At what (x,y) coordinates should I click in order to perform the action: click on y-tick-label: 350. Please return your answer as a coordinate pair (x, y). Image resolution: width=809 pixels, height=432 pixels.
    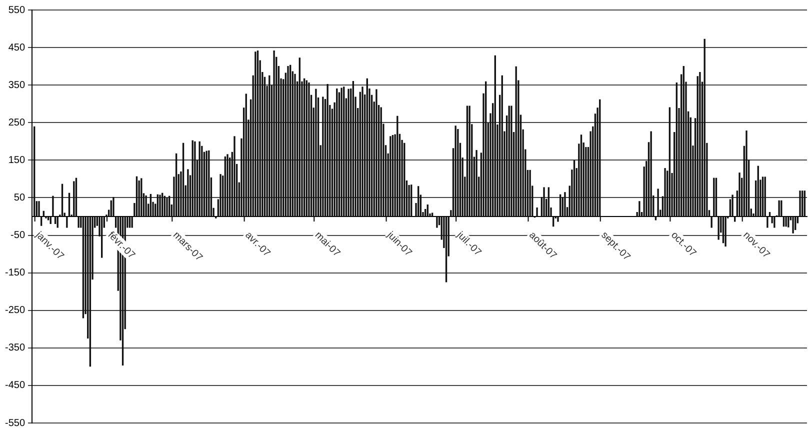
    Looking at the image, I should click on (17, 85).